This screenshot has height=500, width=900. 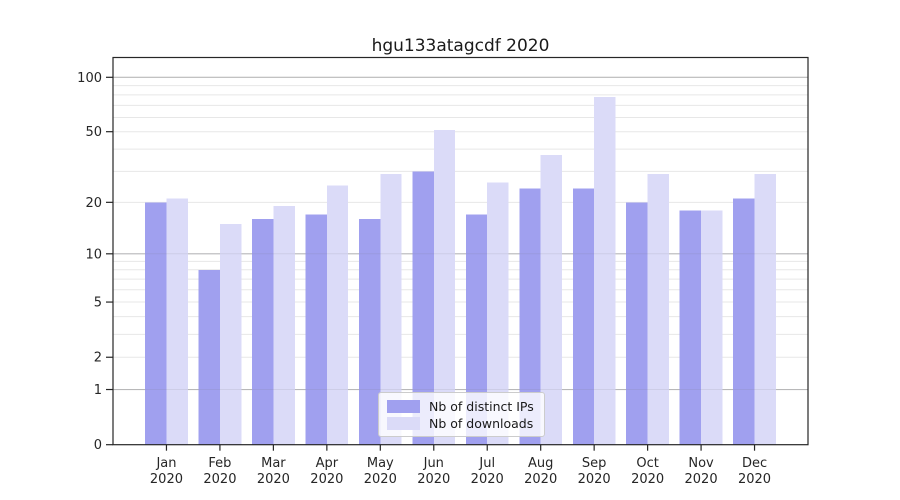 I want to click on bar-distinct-ips-jul, so click(x=476, y=329).